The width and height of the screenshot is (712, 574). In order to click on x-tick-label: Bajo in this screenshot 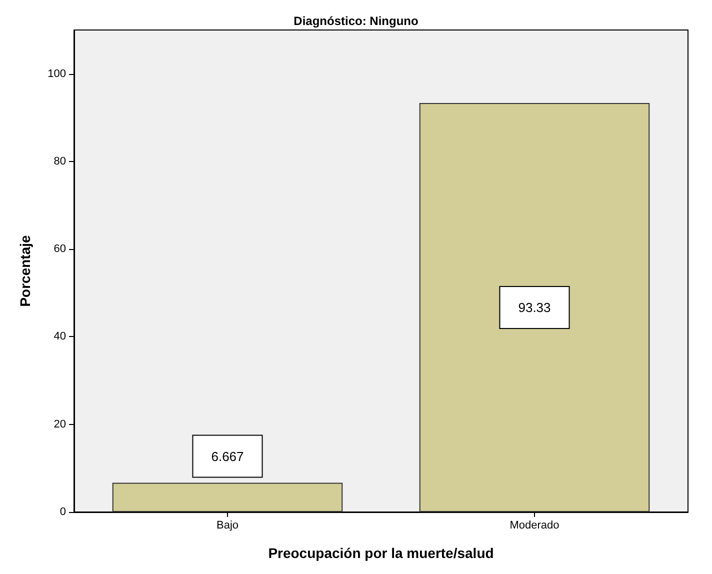, I will do `click(227, 526)`.